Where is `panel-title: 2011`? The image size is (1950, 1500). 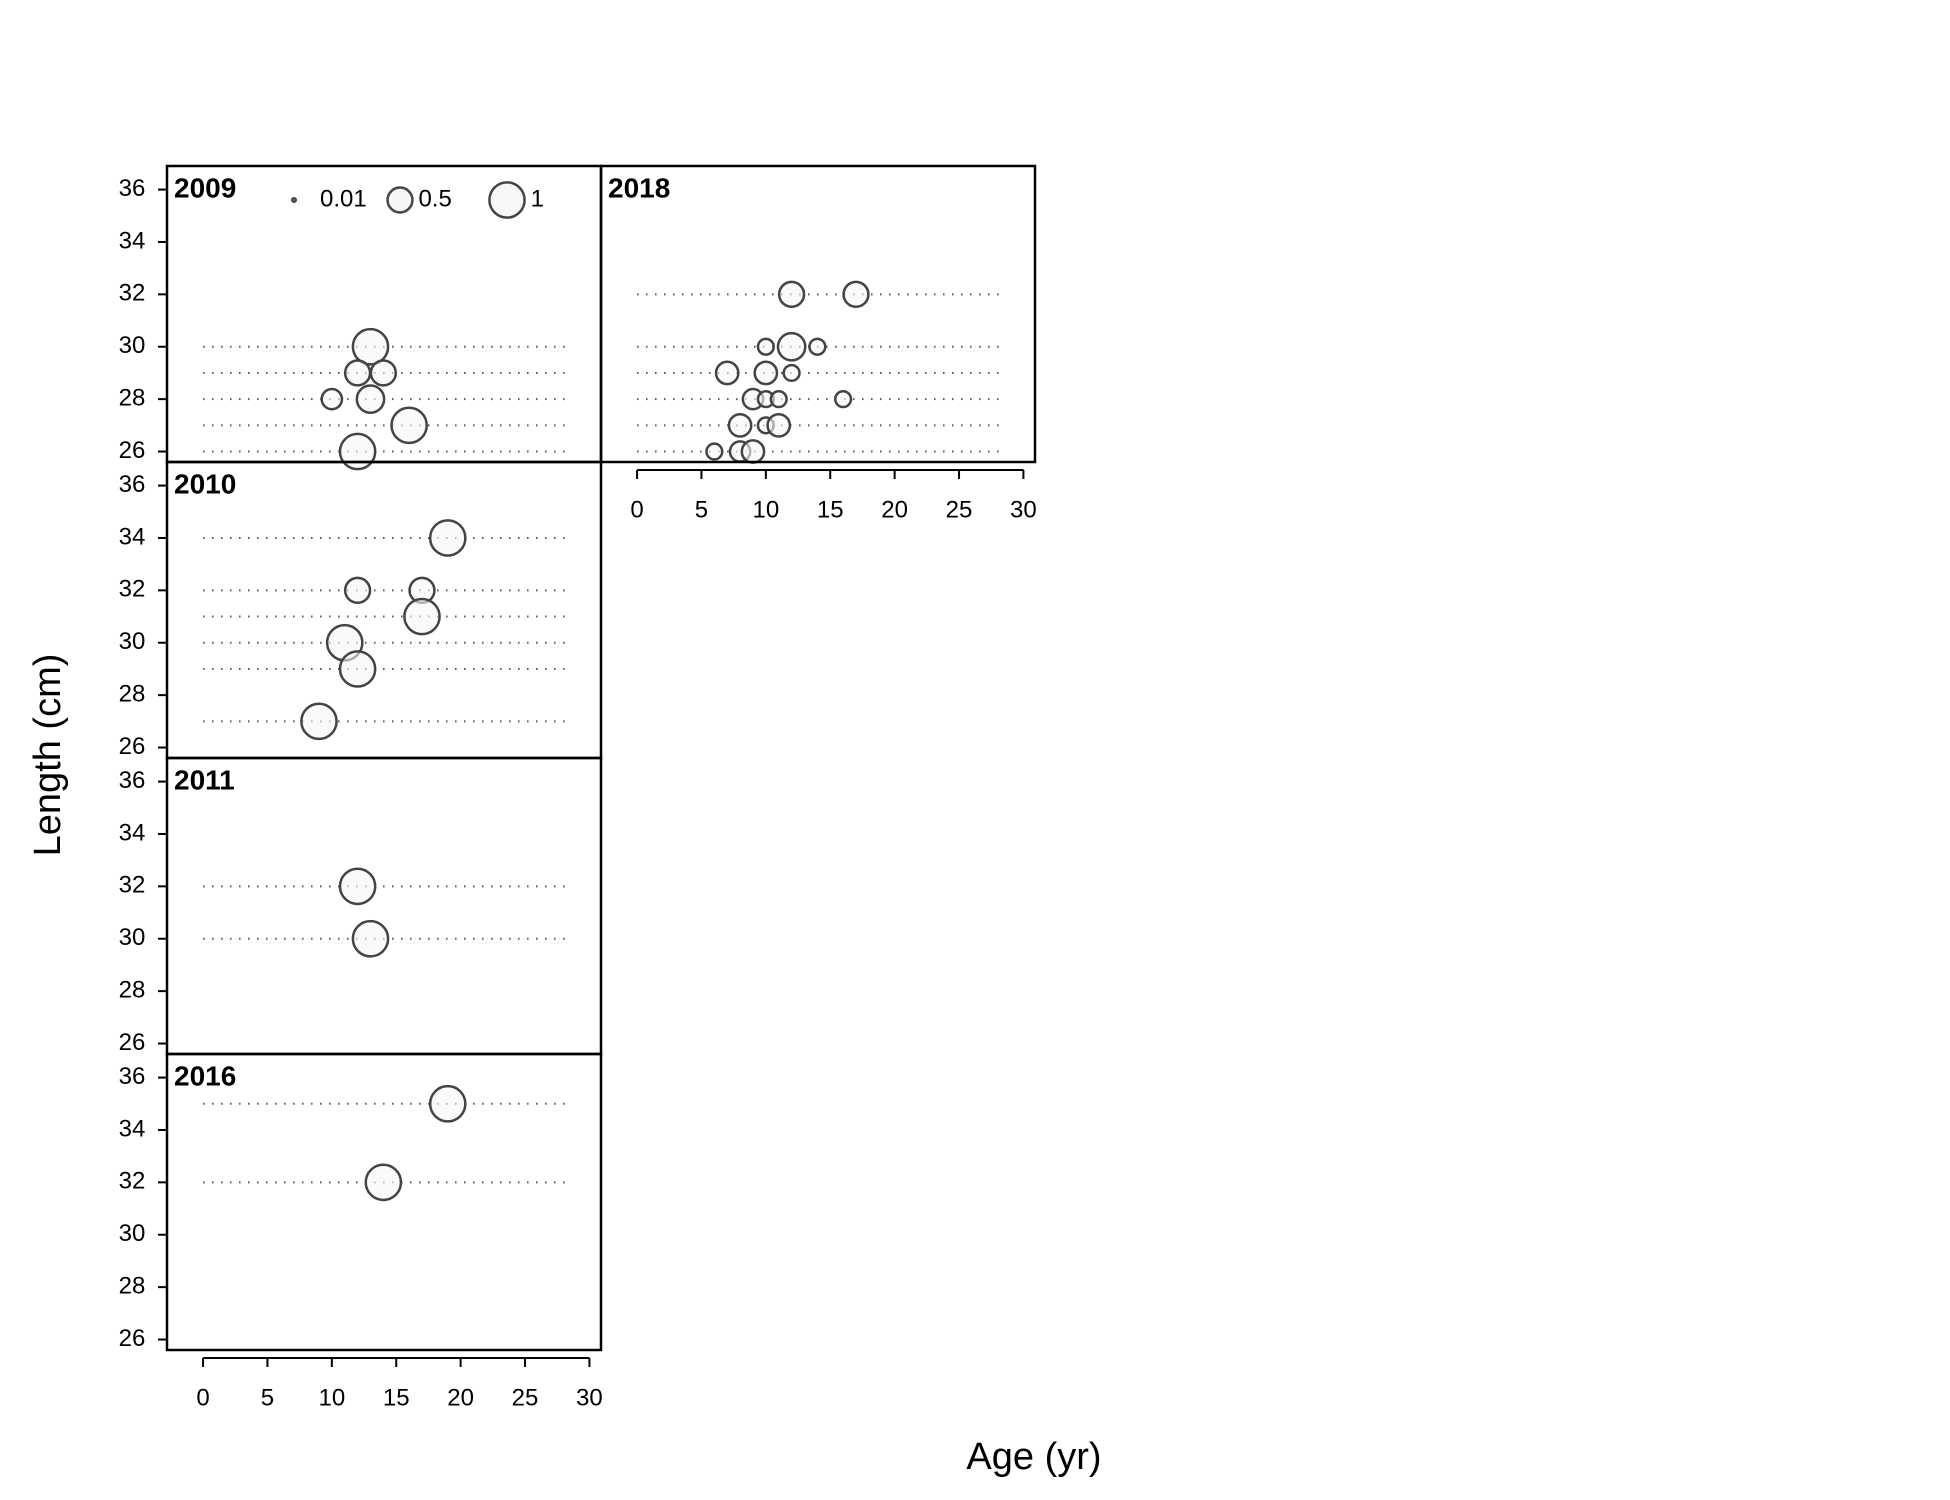
panel-title: 2011 is located at coordinates (204, 779).